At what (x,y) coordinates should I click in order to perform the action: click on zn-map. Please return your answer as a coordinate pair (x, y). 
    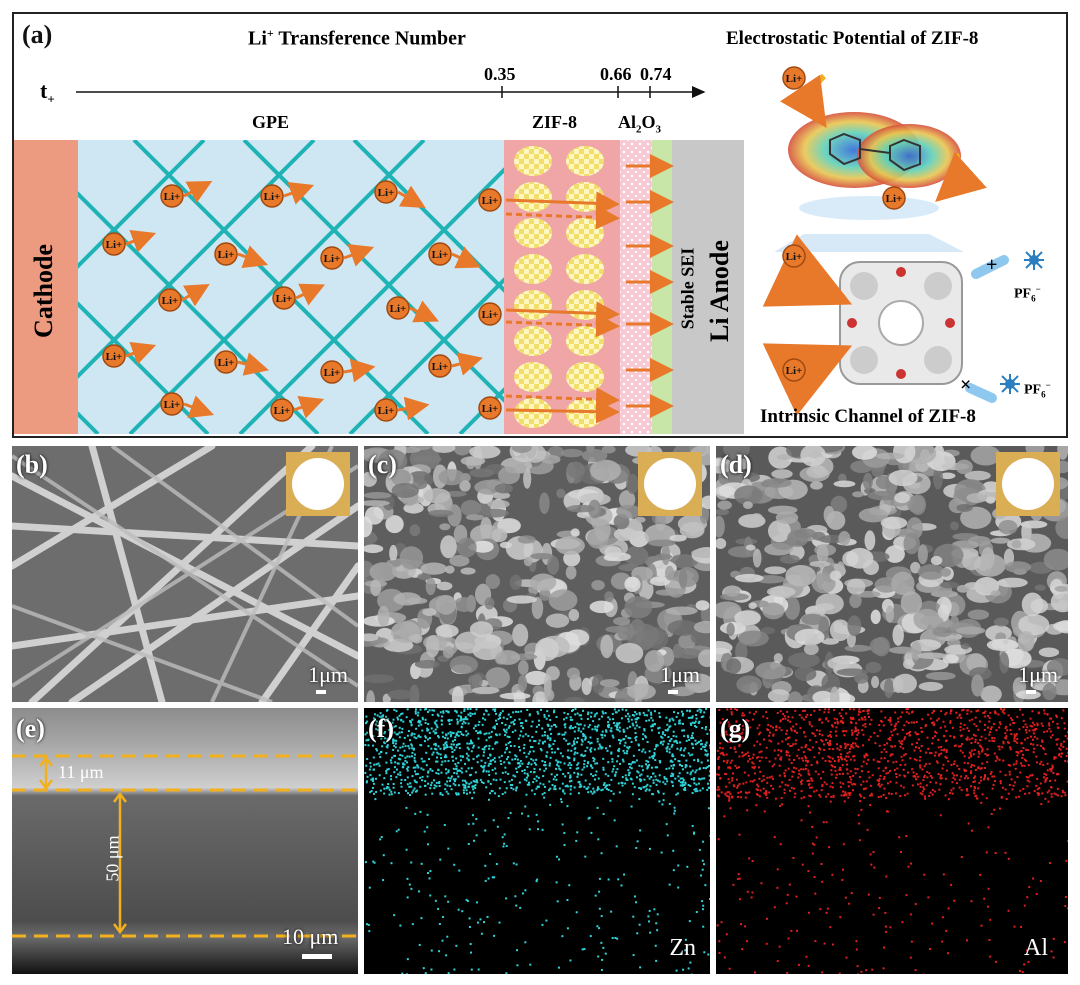
    Looking at the image, I should click on (537, 841).